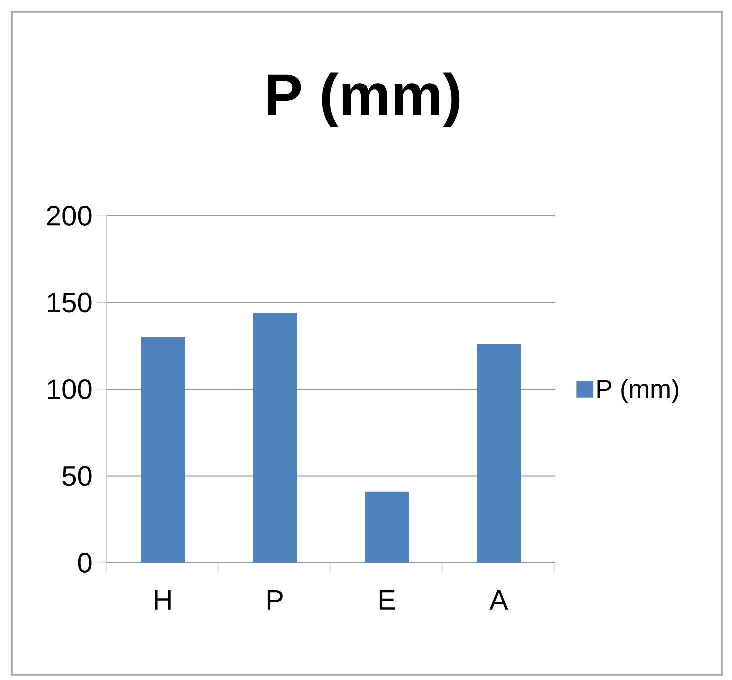 This screenshot has width=732, height=680. What do you see at coordinates (70, 390) in the screenshot?
I see `y-tick-label: 100` at bounding box center [70, 390].